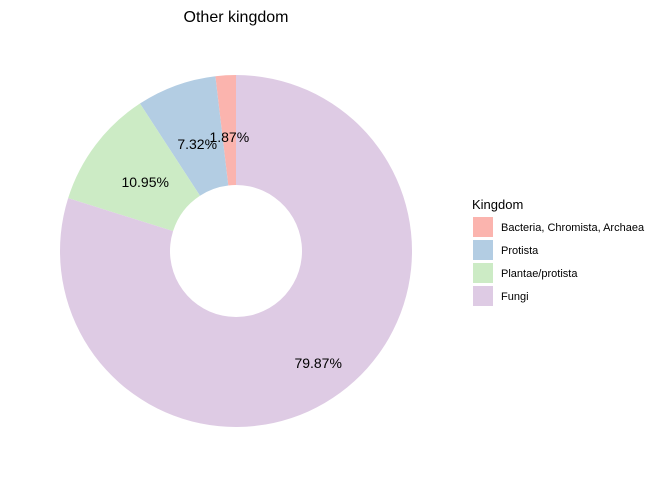  What do you see at coordinates (229, 137) in the screenshot?
I see `slice-label-1: 1.87%` at bounding box center [229, 137].